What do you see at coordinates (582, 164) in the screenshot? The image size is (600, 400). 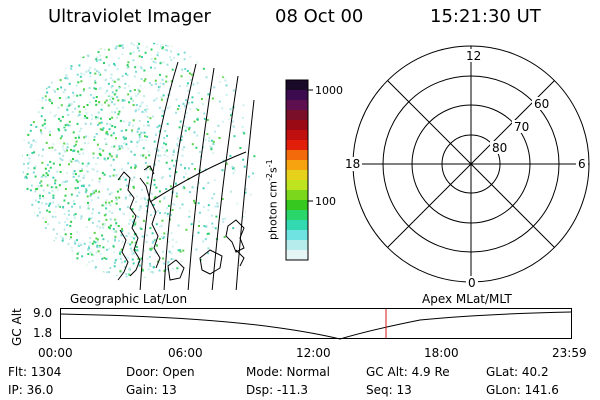 I see `mlt-label-6: 6` at bounding box center [582, 164].